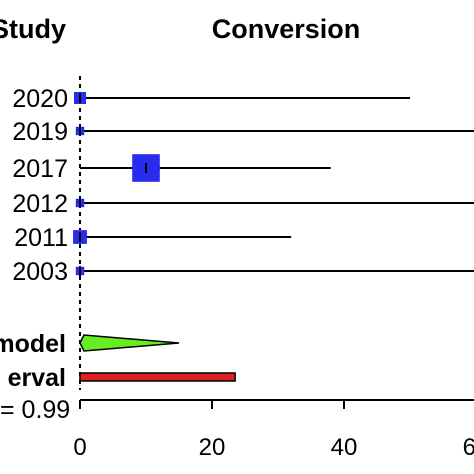 This screenshot has height=474, width=474. What do you see at coordinates (157, 377) in the screenshot?
I see `prediction-interval-bar` at bounding box center [157, 377].